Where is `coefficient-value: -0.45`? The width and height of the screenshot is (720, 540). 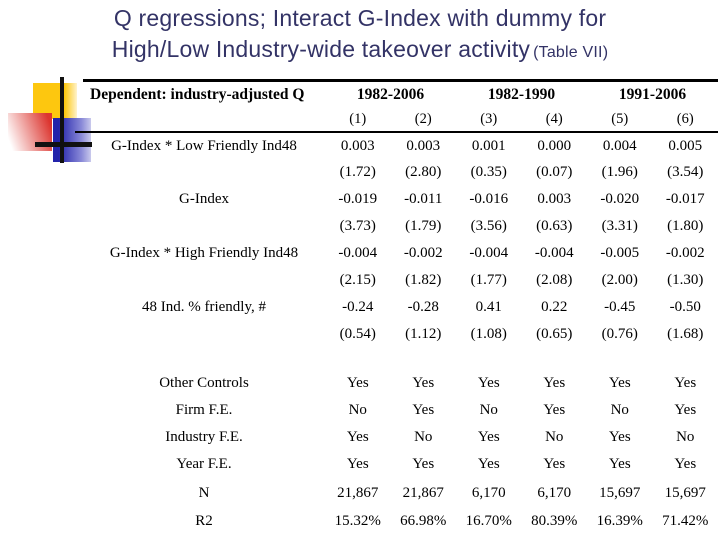
coefficient-value: -0.45 is located at coordinates (620, 307).